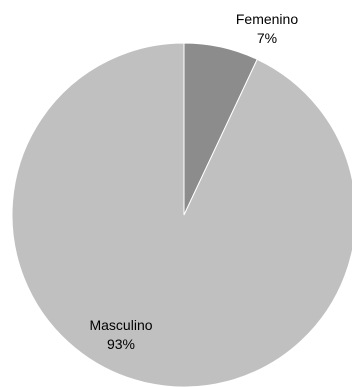  What do you see at coordinates (267, 19) in the screenshot?
I see `slice-label-femenino-name: Femenino` at bounding box center [267, 19].